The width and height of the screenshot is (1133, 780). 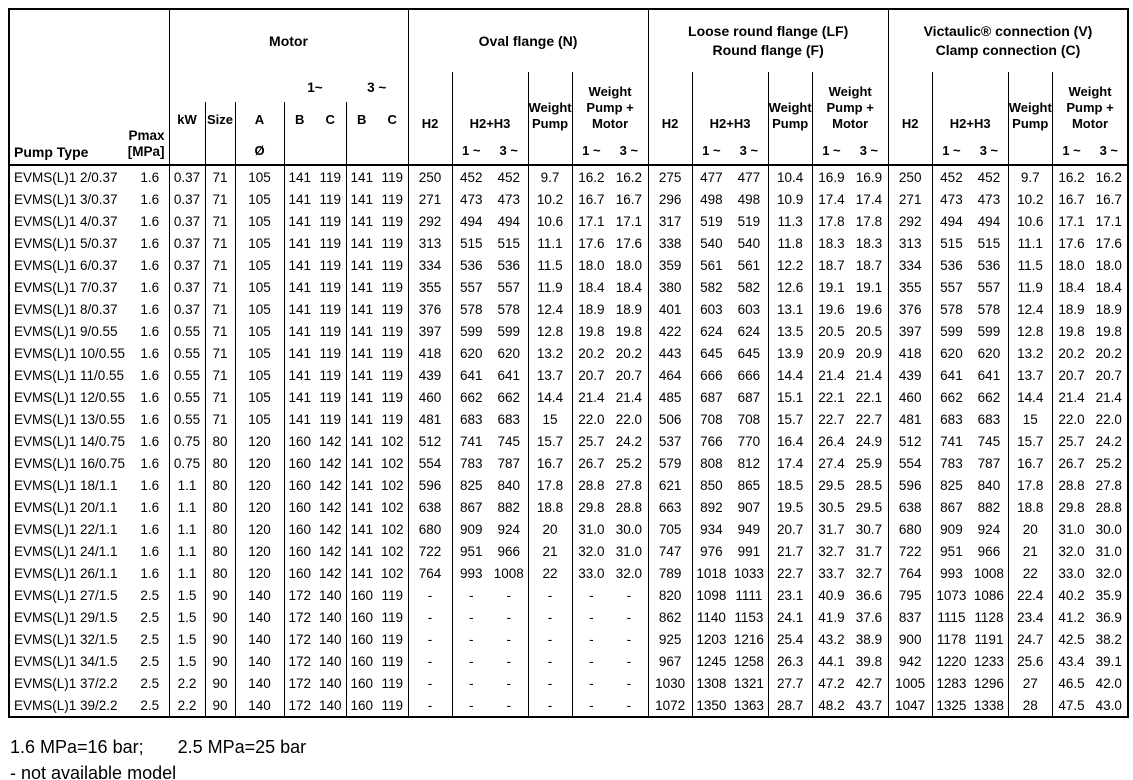 What do you see at coordinates (550, 309) in the screenshot?
I see `value-cell: 12.4` at bounding box center [550, 309].